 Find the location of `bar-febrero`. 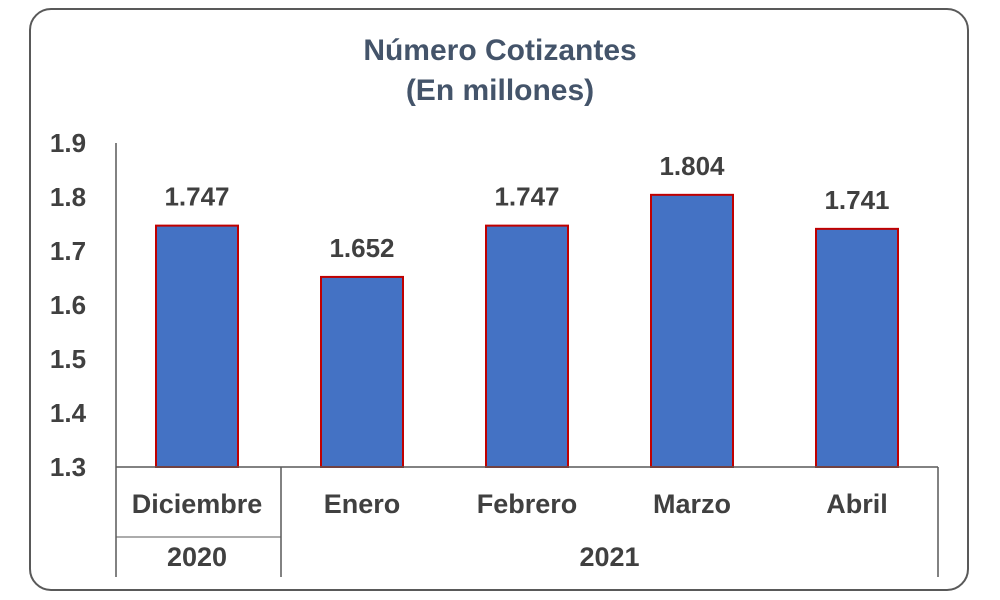

bar-febrero is located at coordinates (527, 346).